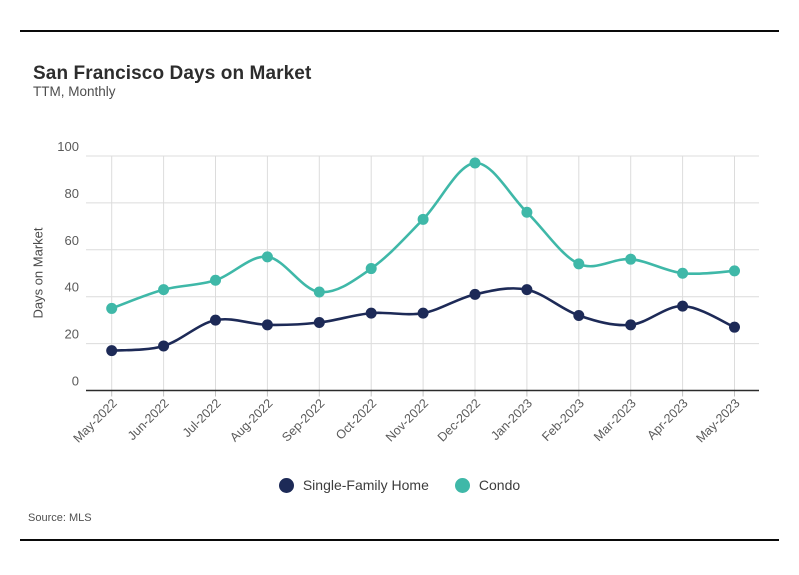  I want to click on y-tick-label: 80, so click(72, 193).